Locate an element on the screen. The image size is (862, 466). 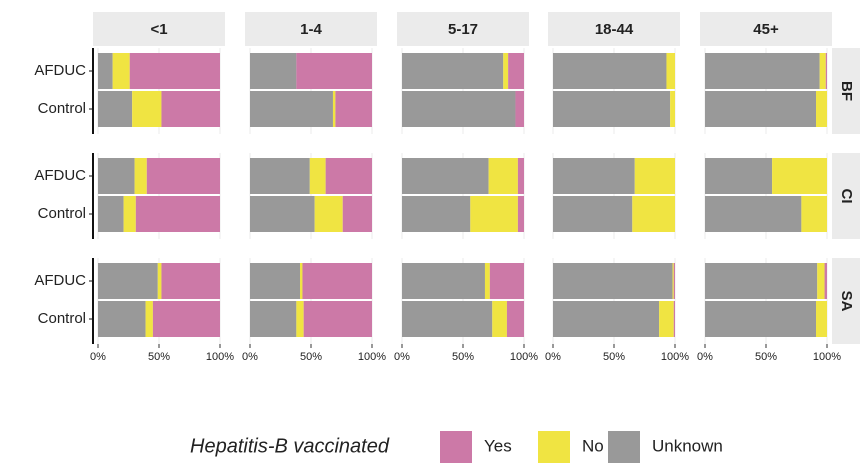
facet-label: SA is located at coordinates (846, 301).